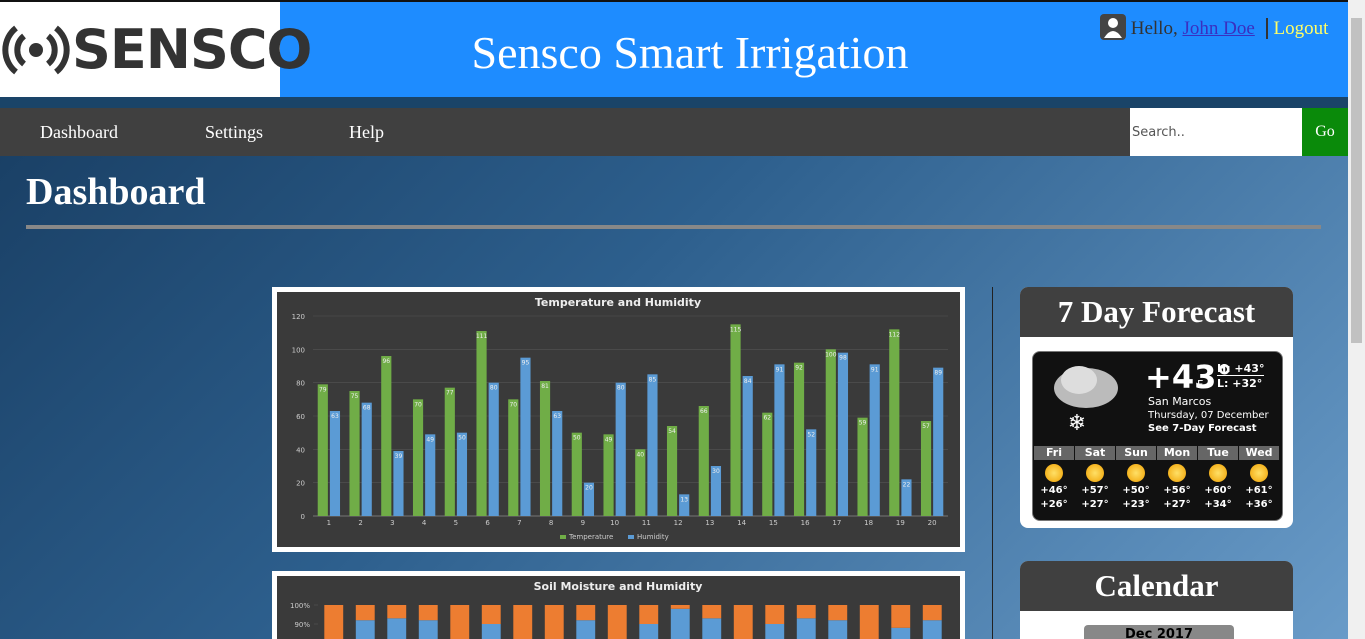 The height and width of the screenshot is (639, 1365). Describe the element at coordinates (1218, 28) in the screenshot. I see `user-link: John Doe` at that location.